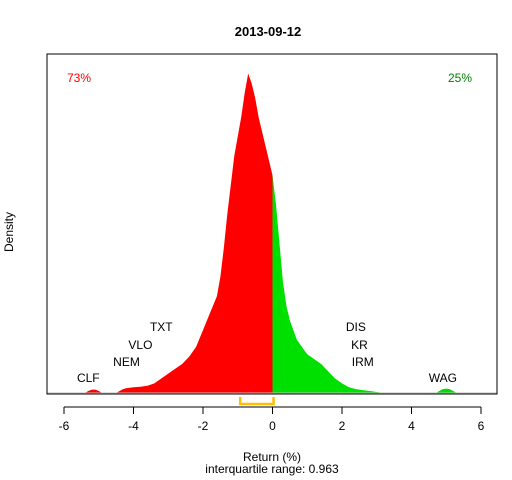  Describe the element at coordinates (268, 31) in the screenshot. I see `chart-title: 2013-09-12` at that location.